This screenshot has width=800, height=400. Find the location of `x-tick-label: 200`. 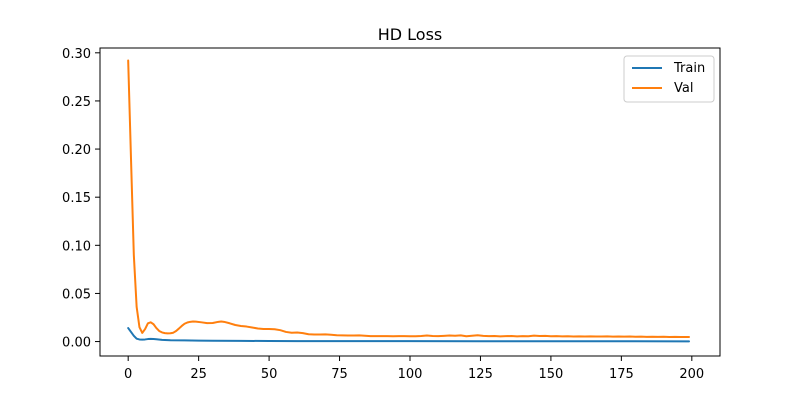

x-tick-label: 200 is located at coordinates (691, 374).